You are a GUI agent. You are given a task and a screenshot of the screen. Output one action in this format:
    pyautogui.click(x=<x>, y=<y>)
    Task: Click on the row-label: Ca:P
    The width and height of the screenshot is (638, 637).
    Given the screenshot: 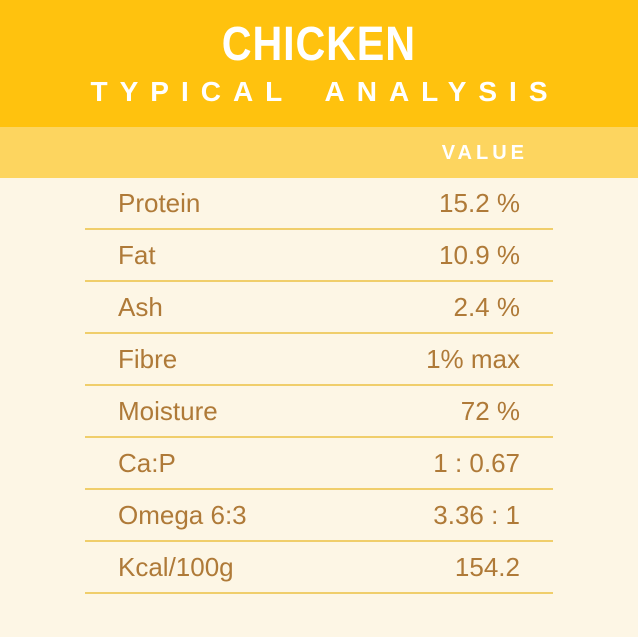 What is the action you would take?
    pyautogui.click(x=147, y=463)
    